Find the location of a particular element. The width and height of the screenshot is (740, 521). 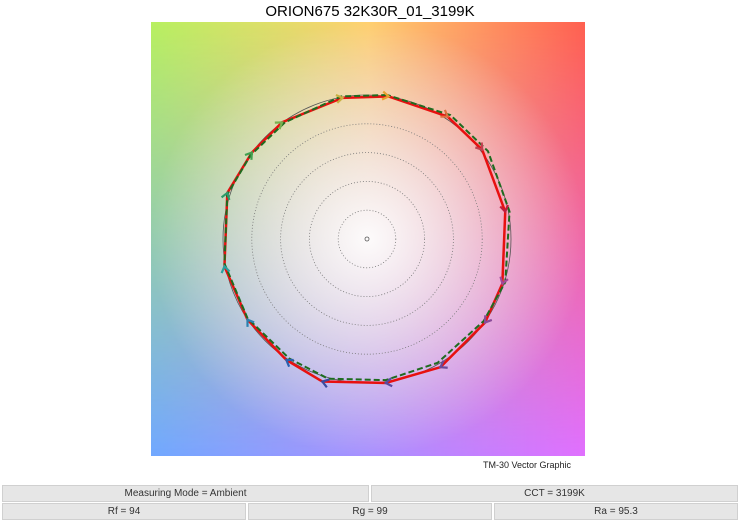

chart-title: ORION675 32K30R_01_3199K is located at coordinates (370, 11).